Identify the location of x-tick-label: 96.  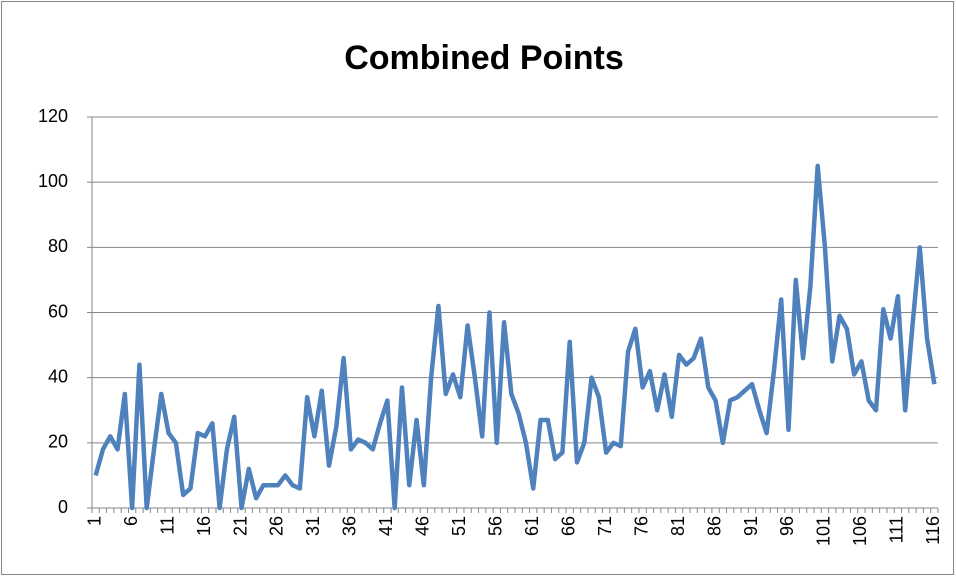
(787, 526).